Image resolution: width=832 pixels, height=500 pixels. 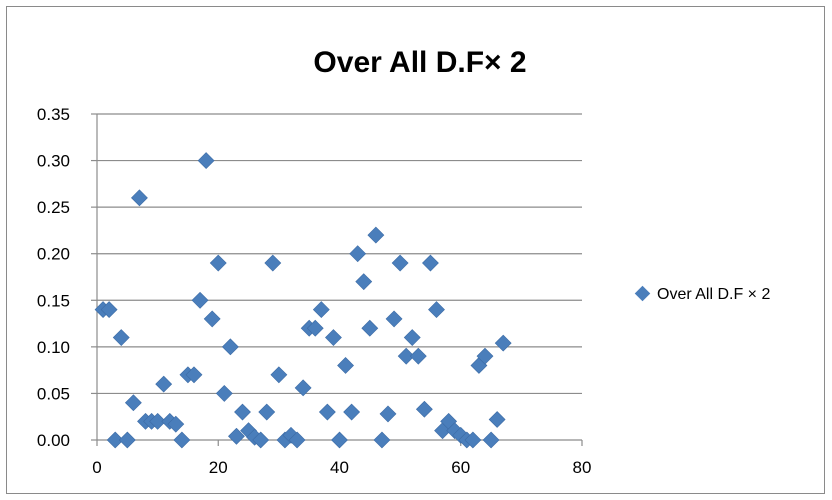 I want to click on y-tick-label: 0.00, so click(x=53, y=440).